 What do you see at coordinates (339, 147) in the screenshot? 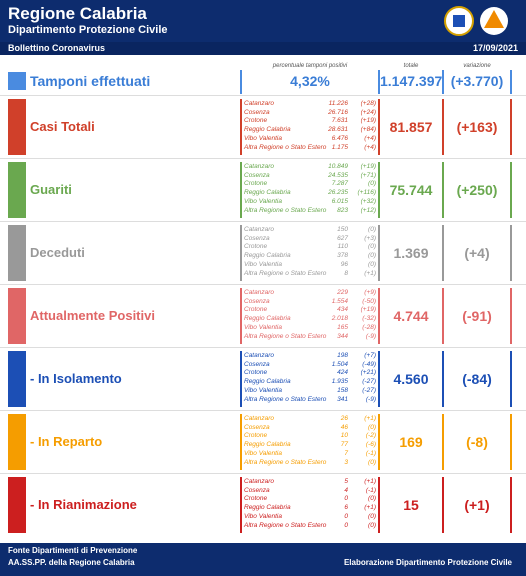
I see `province-value: 1.175` at bounding box center [339, 147].